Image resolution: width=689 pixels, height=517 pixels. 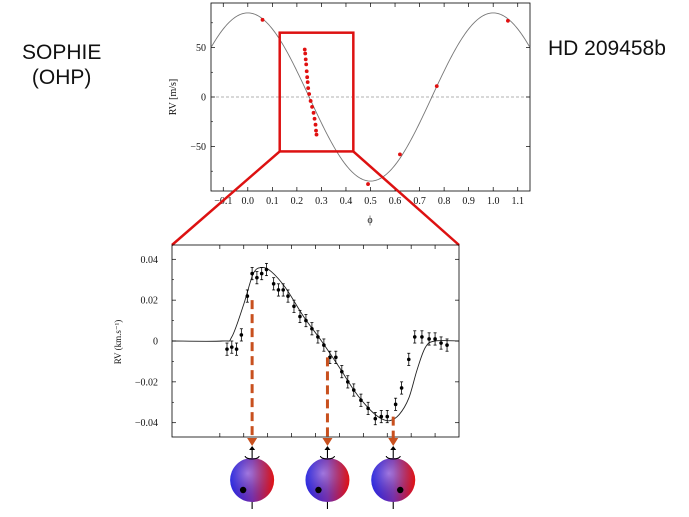 What do you see at coordinates (155, 342) in the screenshot?
I see `bottom-y-tick-label: 0` at bounding box center [155, 342].